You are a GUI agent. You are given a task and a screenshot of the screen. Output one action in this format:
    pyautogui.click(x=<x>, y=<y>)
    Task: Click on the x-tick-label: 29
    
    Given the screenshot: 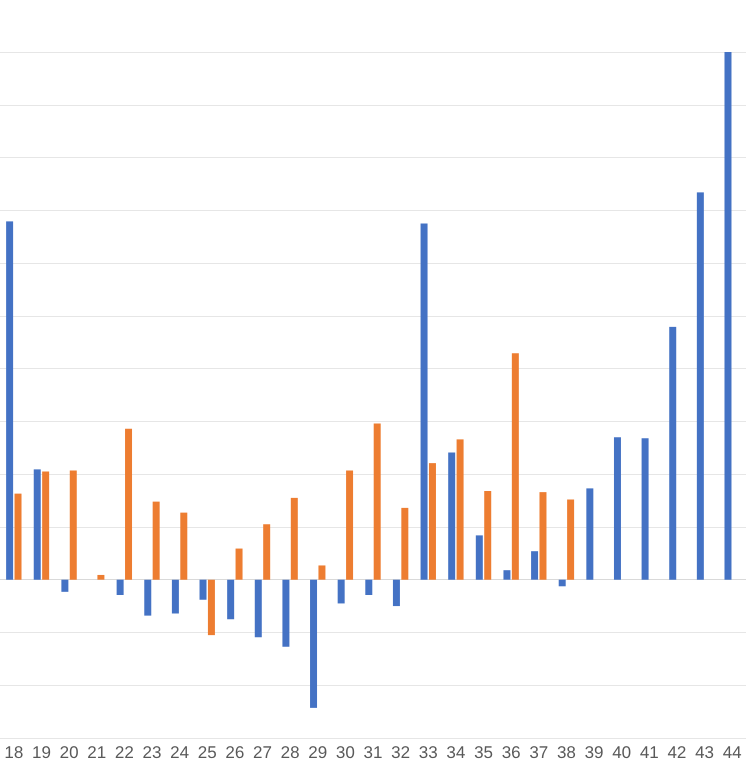 What is the action you would take?
    pyautogui.click(x=318, y=752)
    